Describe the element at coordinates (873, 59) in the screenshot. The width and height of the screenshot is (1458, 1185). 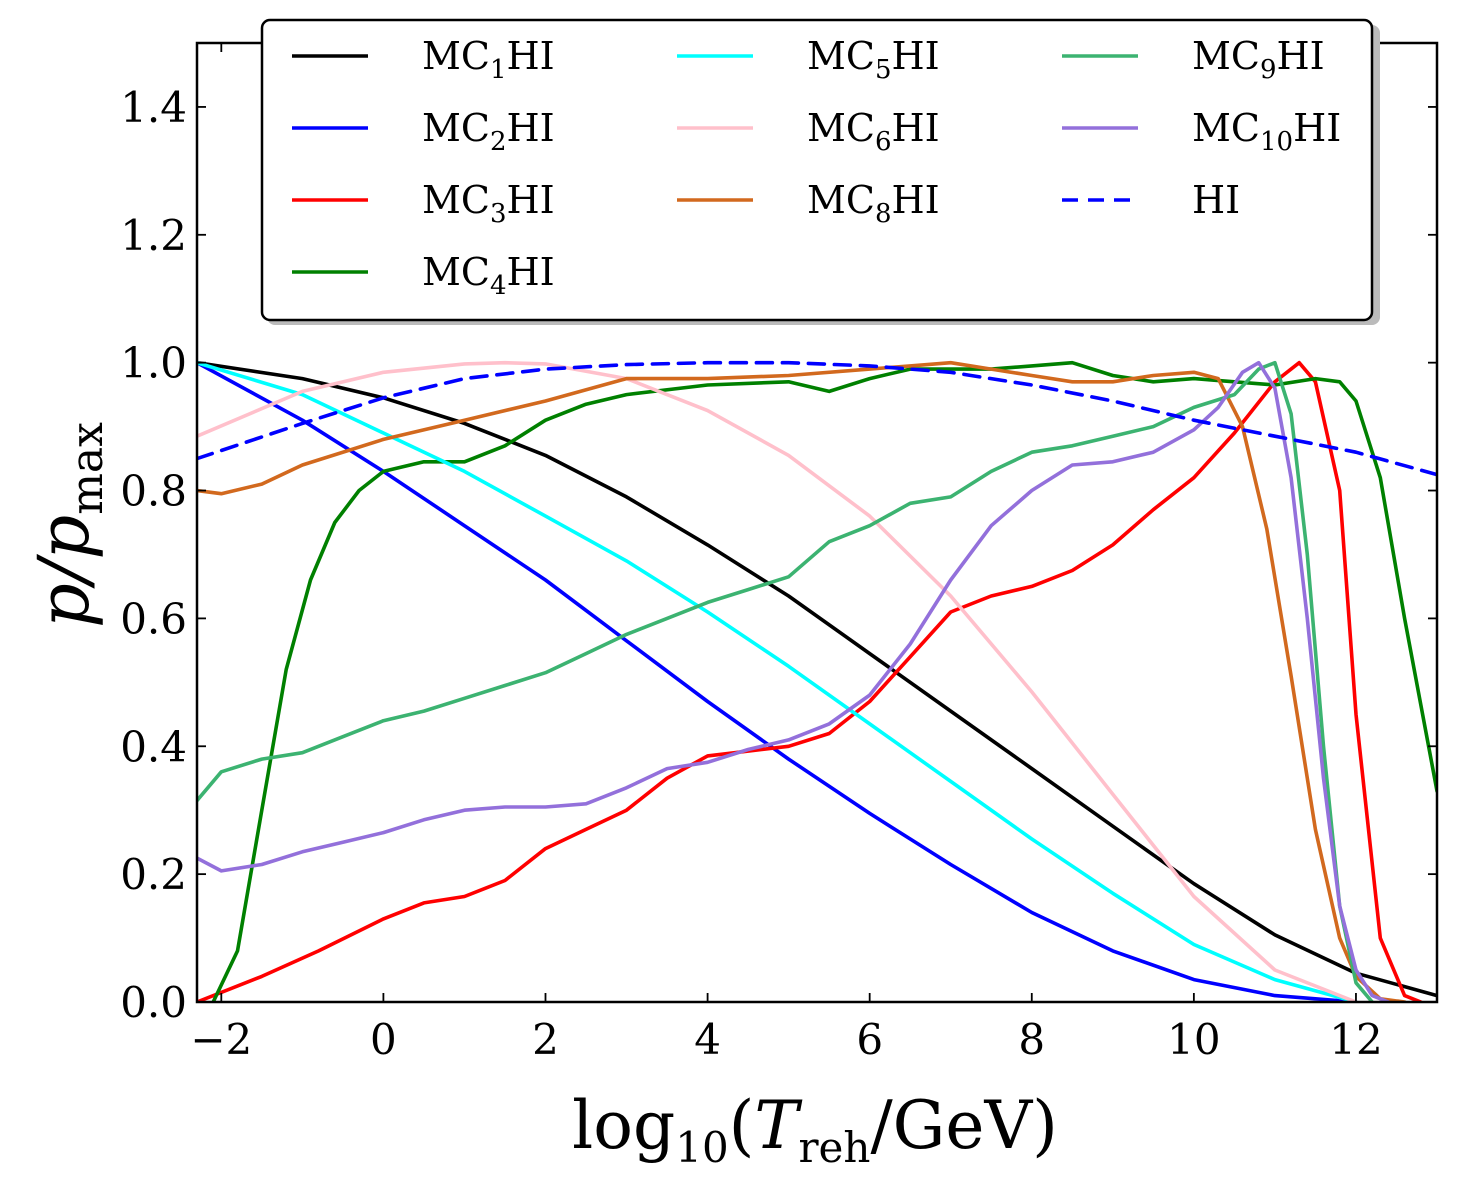
I see `legend-label: MC5HI` at that location.